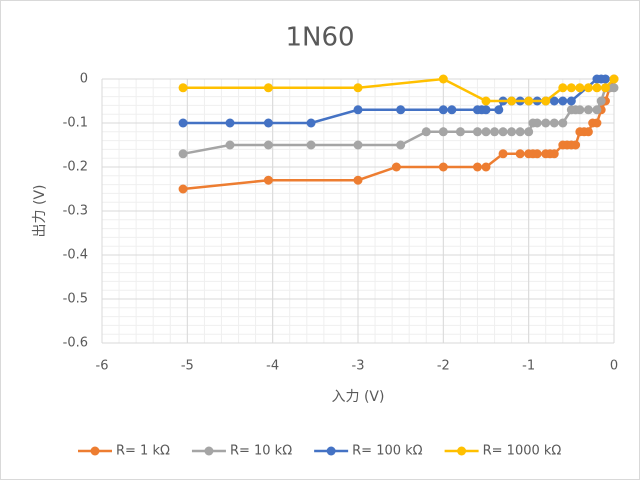 This screenshot has height=480, width=640. Describe the element at coordinates (40, 211) in the screenshot. I see `y-axis-title: 出力 (V)` at that location.